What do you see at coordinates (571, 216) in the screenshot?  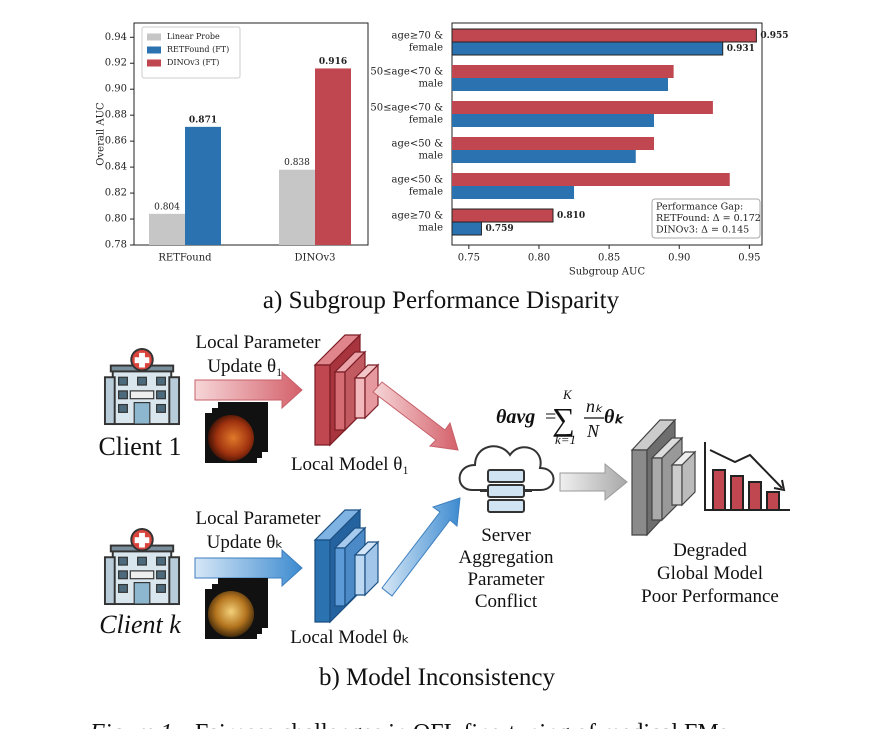 I see `value-label: 0.810` at bounding box center [571, 216].